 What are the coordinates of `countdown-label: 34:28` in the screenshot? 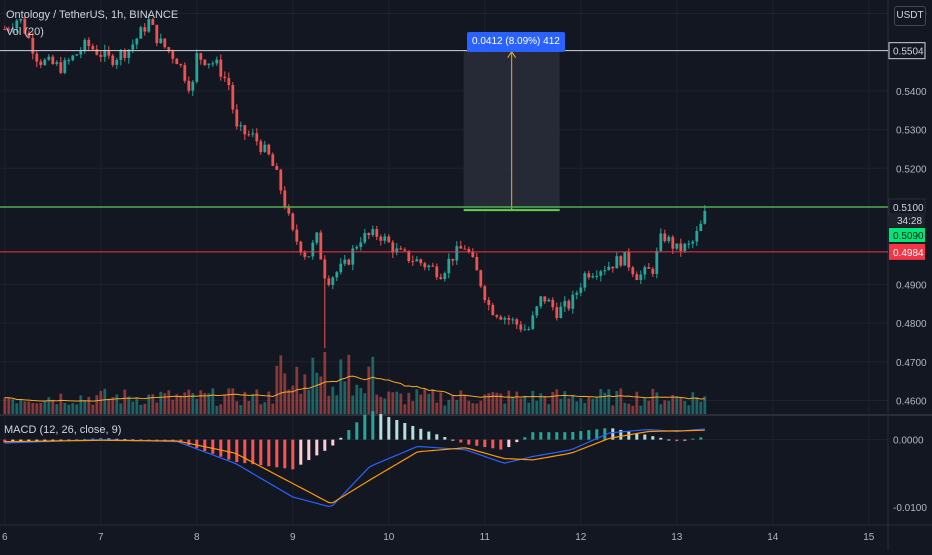 It's located at (909, 221).